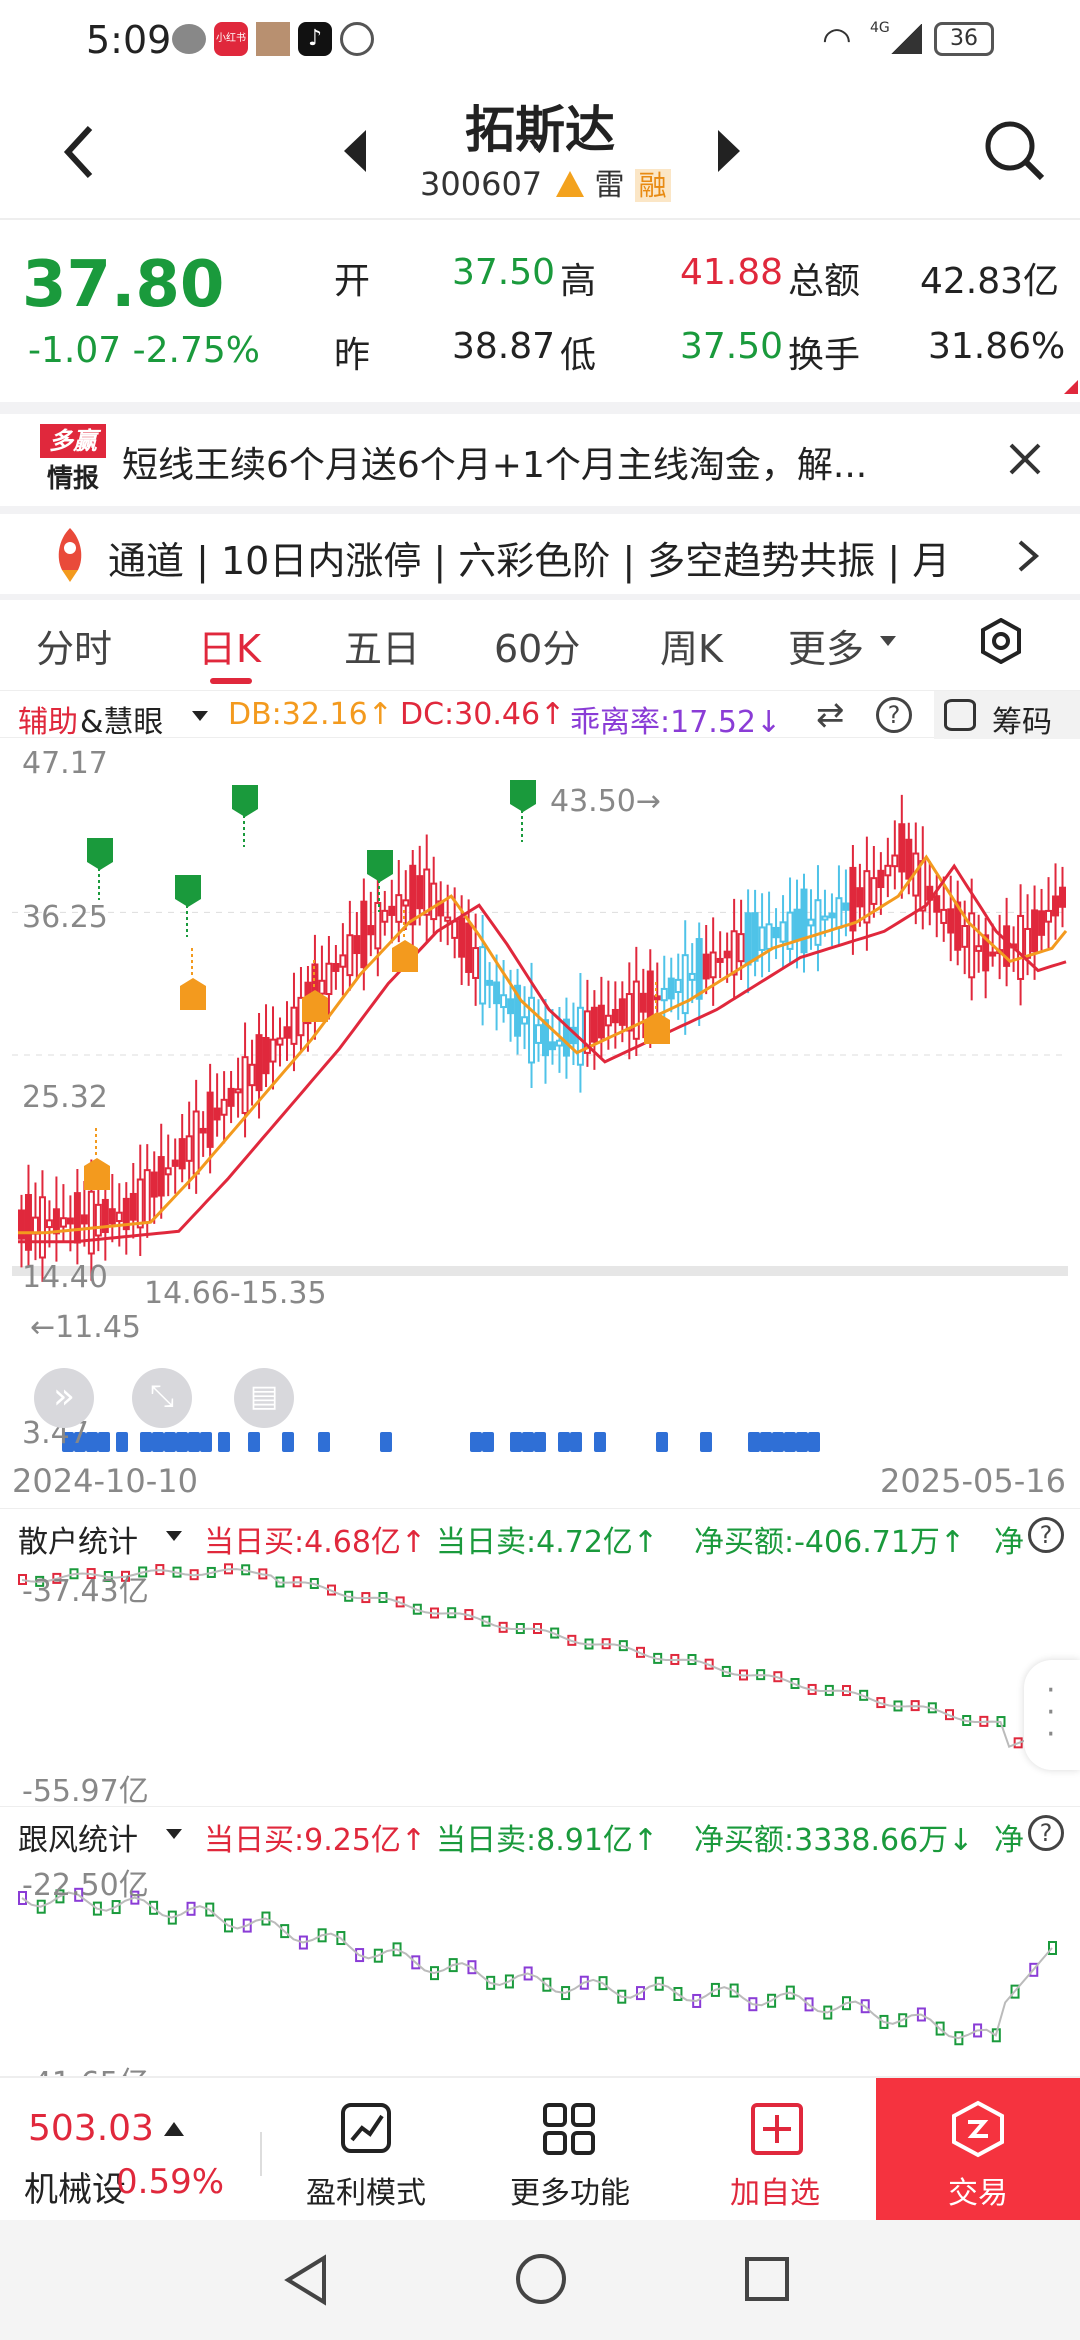 The height and width of the screenshot is (2340, 1080). I want to click on nav-back-icon, so click(306, 2280).